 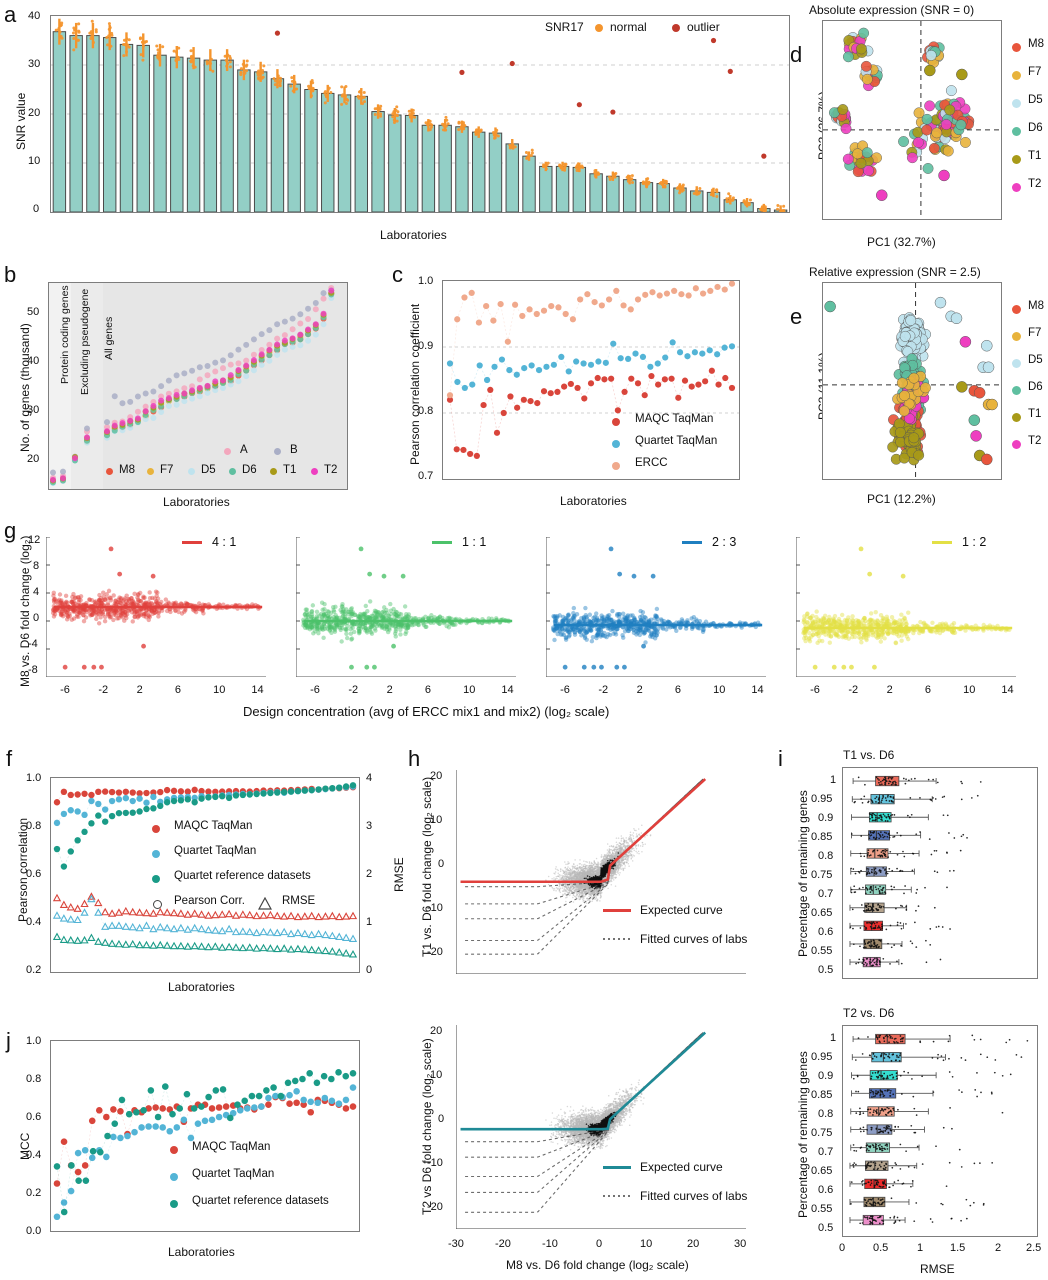 I want to click on panel-i-top-ylab-0.65: 0.65, so click(x=822, y=913).